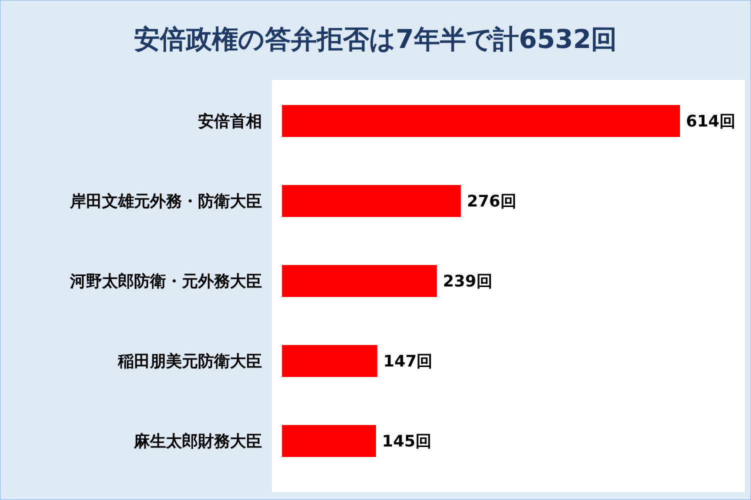  I want to click on y-tick-label: 岸田文雄元外務・防衛大臣, so click(165, 201).